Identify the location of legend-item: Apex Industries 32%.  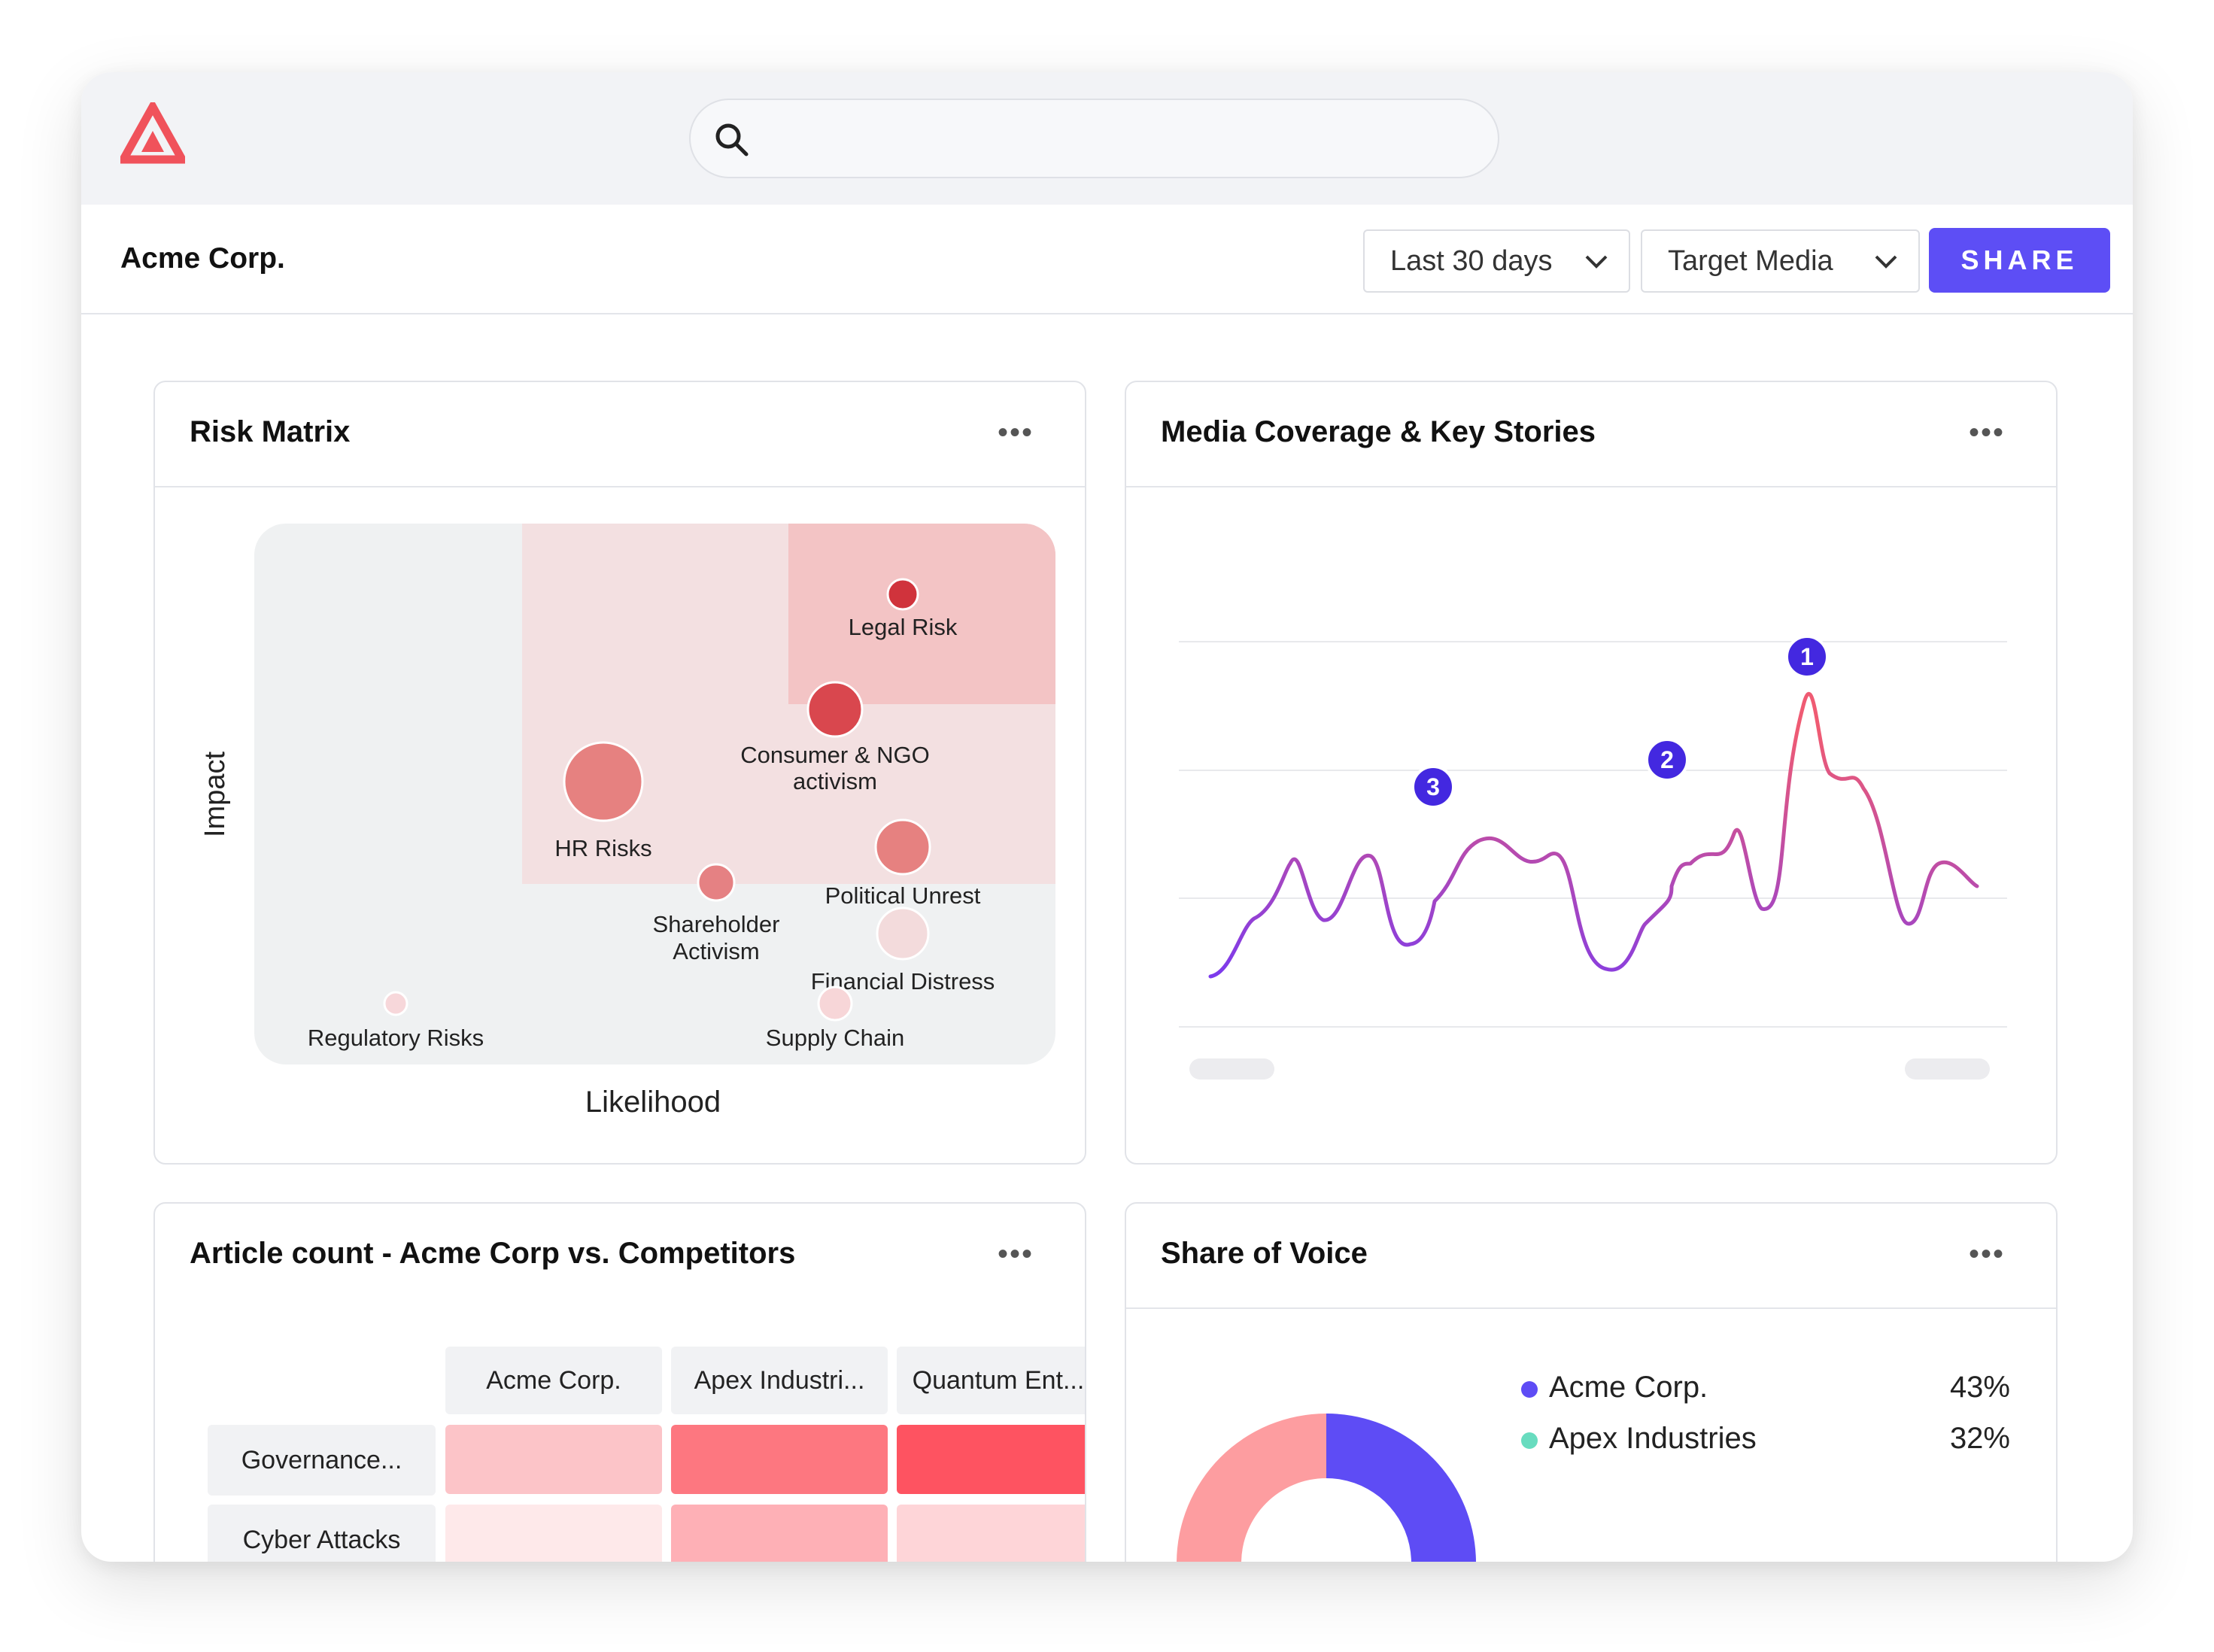
(1765, 1441).